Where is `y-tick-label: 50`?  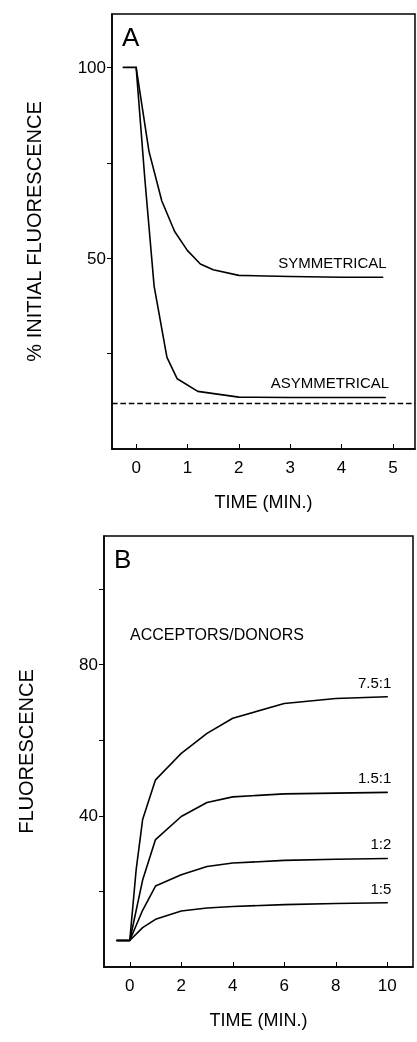
y-tick-label: 50 is located at coordinates (96, 258).